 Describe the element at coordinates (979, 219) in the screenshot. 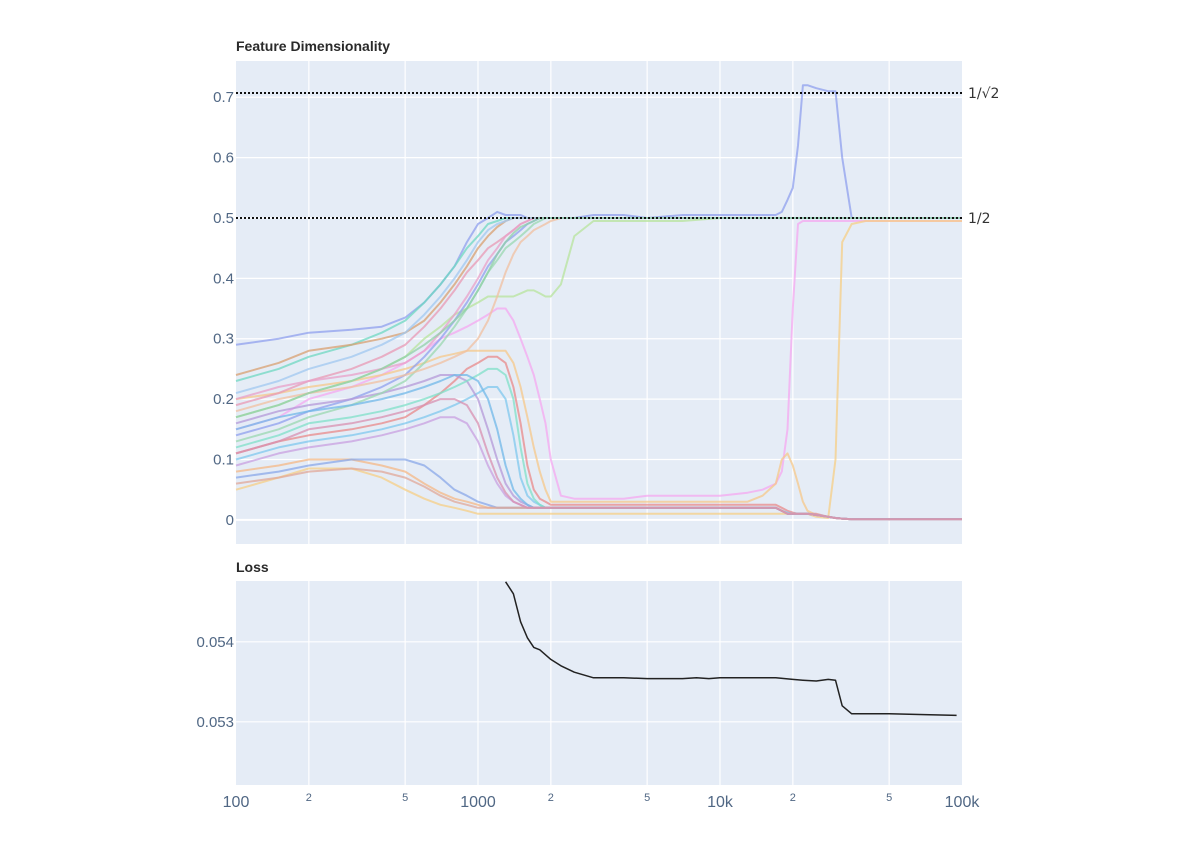

I see `reference-line-label-1: 1/2` at that location.